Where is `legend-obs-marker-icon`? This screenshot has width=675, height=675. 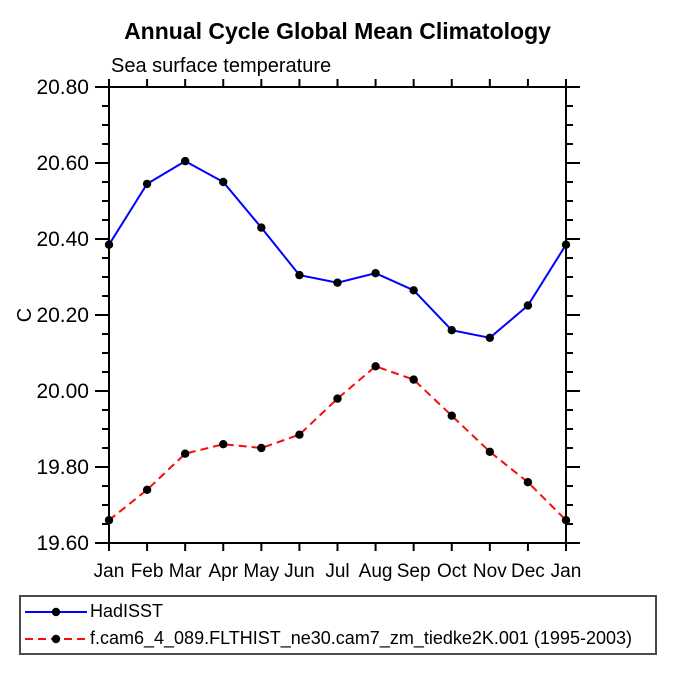
legend-obs-marker-icon is located at coordinates (56, 611).